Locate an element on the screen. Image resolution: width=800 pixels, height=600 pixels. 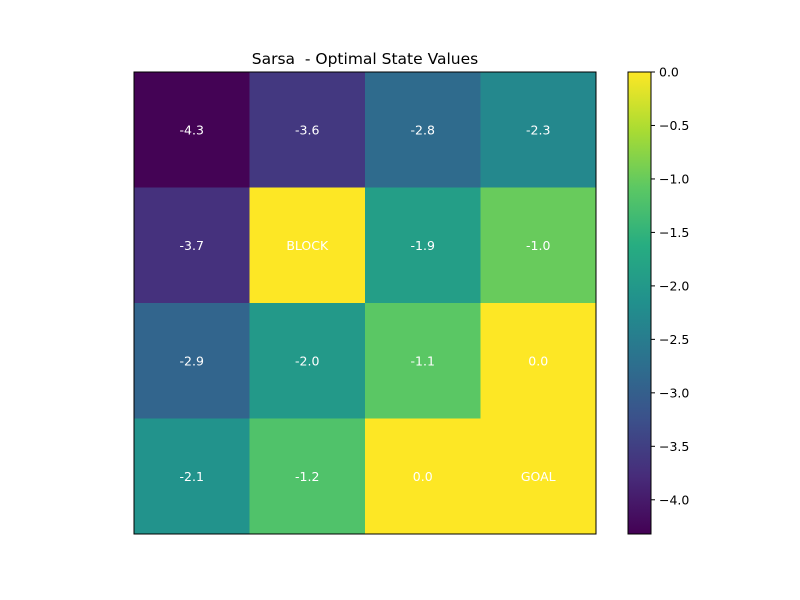
heatmap-cell-label: -2.0 is located at coordinates (307, 360).